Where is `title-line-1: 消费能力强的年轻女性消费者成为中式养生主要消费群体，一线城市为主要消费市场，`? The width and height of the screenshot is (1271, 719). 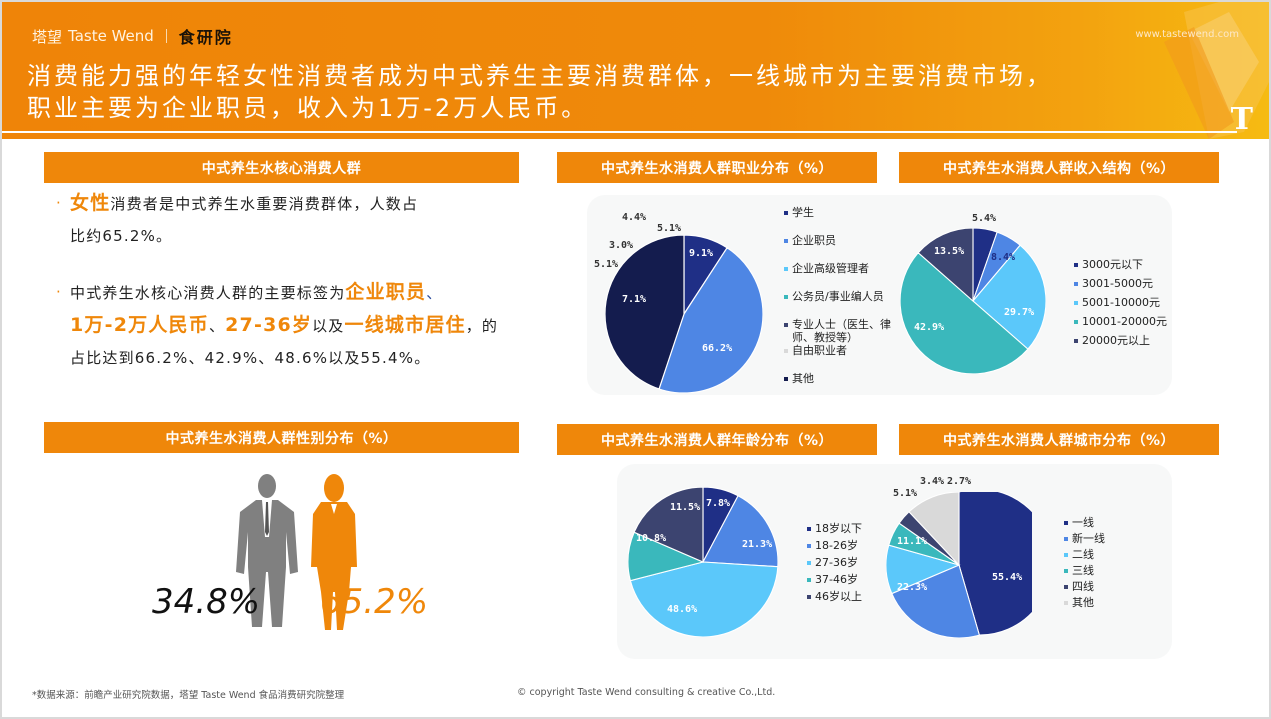
title-line-1: 消费能力强的年轻女性消费者成为中式养生主要消费群体，一线城市为主要消费市场， is located at coordinates (540, 76).